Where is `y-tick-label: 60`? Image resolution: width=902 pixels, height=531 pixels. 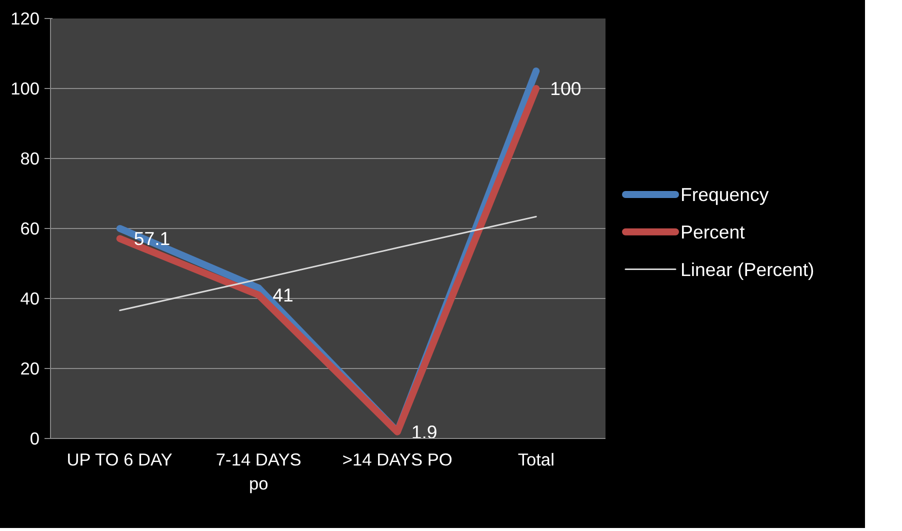
y-tick-label: 60 is located at coordinates (30, 228).